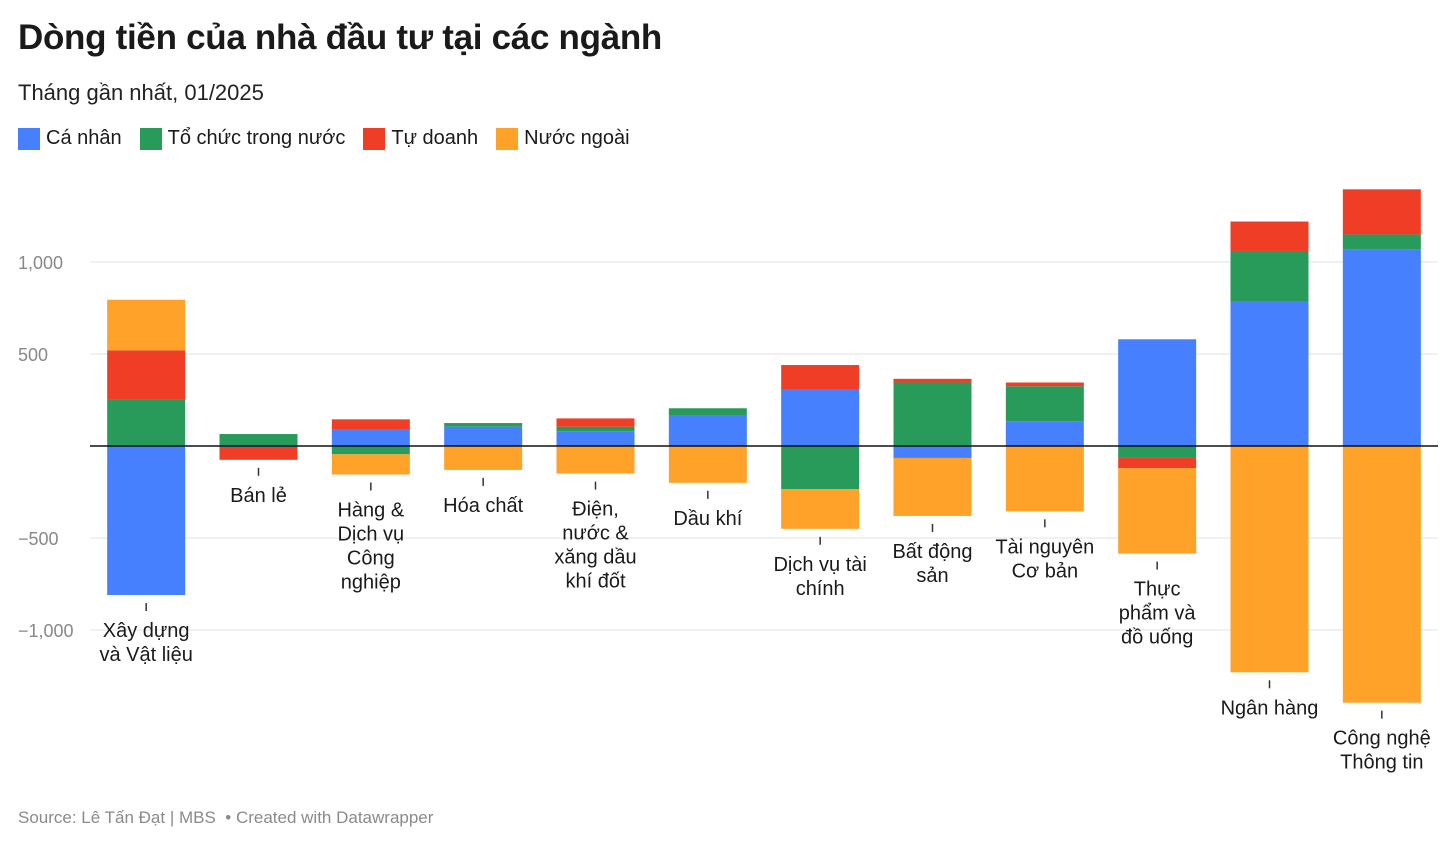  What do you see at coordinates (1382, 739) in the screenshot?
I see `x-category-label-line: Công nghệ` at bounding box center [1382, 739].